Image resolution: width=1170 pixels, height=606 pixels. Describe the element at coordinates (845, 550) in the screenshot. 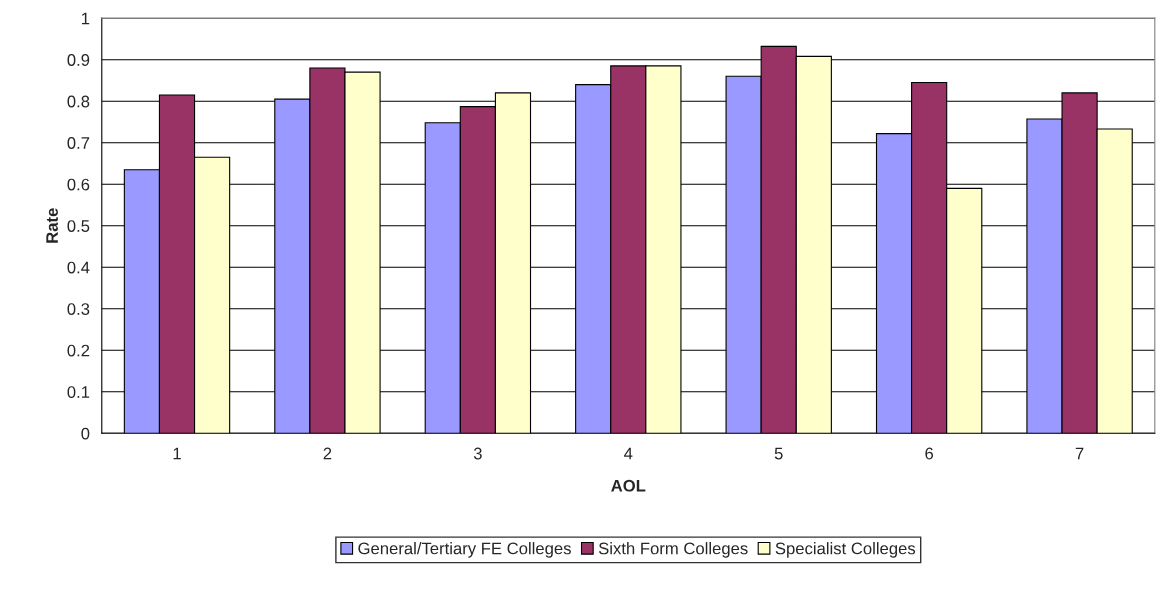

I see `legend-label: Specialist Colleges` at that location.